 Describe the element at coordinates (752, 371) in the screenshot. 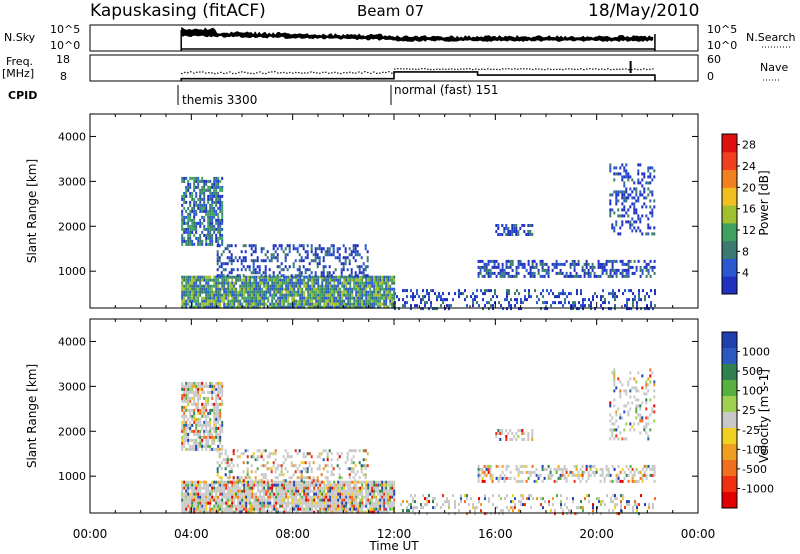

I see `colorbar-tick-label: 500` at that location.